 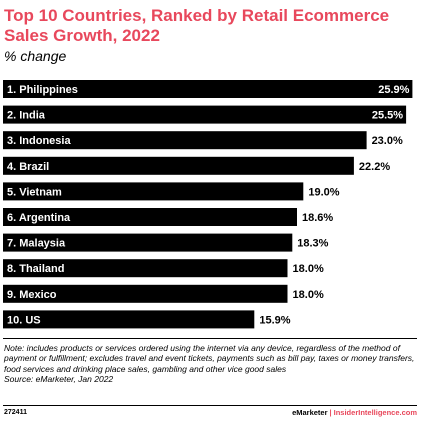 I want to click on chart-subtitle: % change, so click(x=35, y=56).